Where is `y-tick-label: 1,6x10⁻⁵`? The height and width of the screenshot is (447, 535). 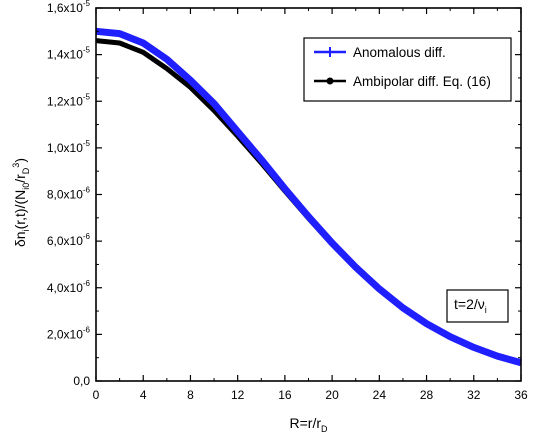
y-tick-label: 1,6x10⁻⁵ is located at coordinates (69, 7).